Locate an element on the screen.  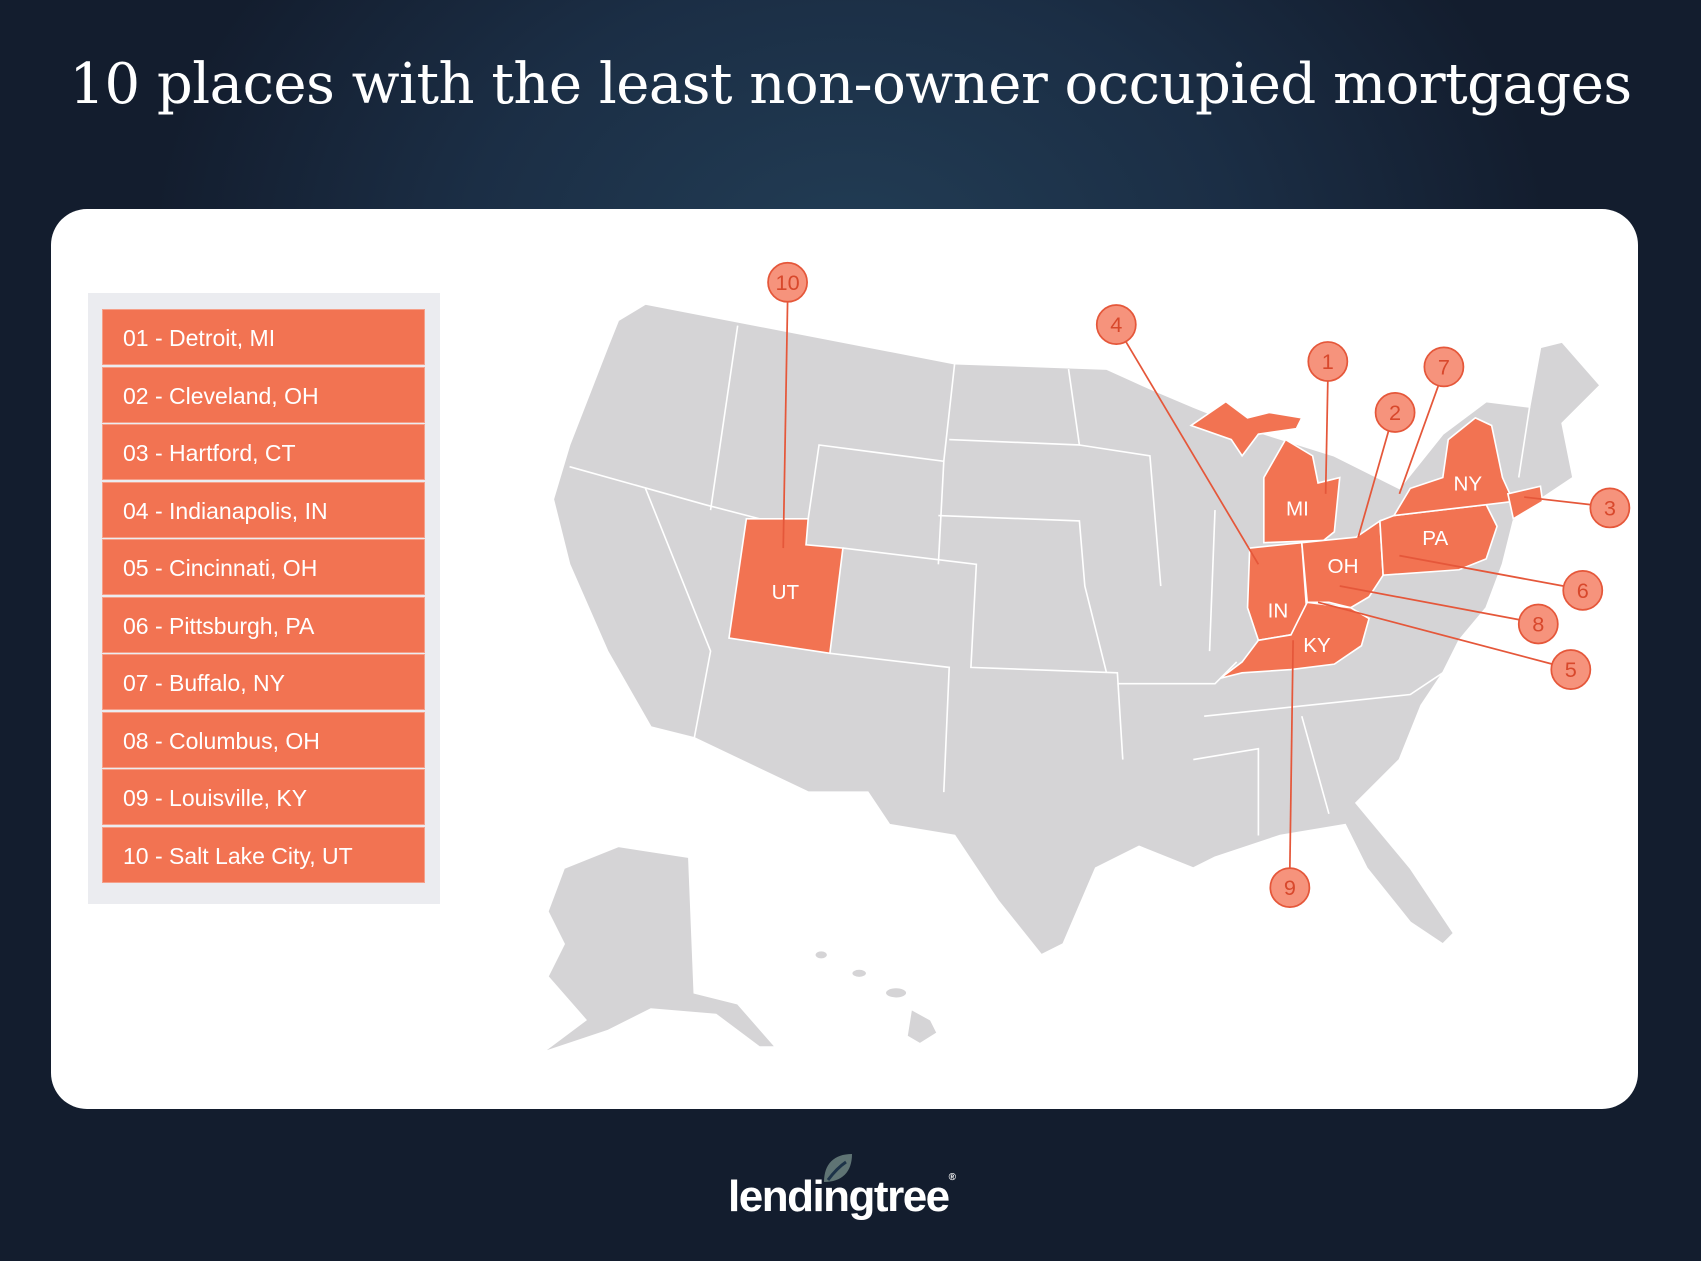
state-mi is located at coordinates (1302, 491).